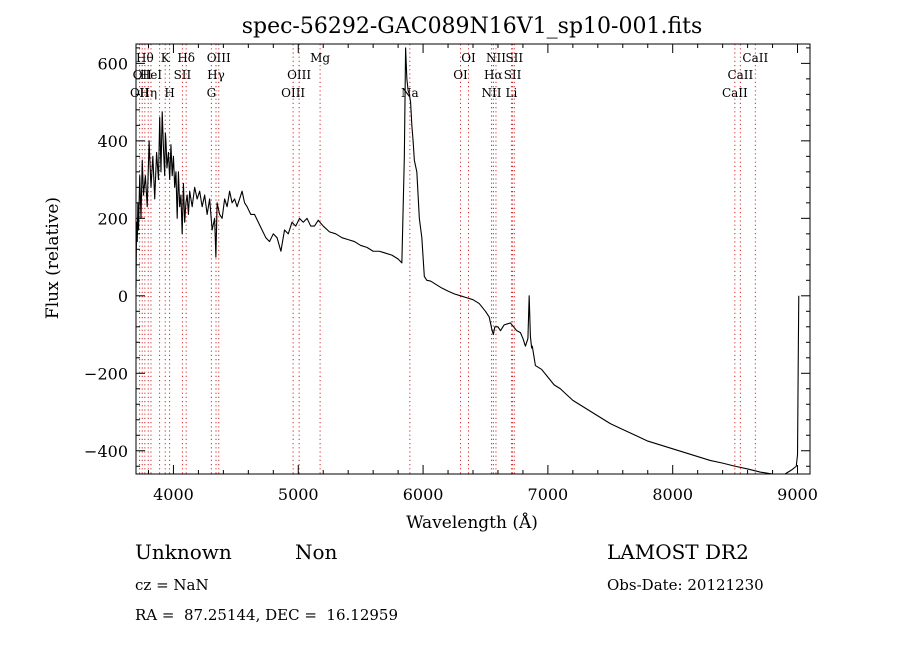  Describe the element at coordinates (173, 494) in the screenshot. I see `x-tick-label: 4000` at that location.